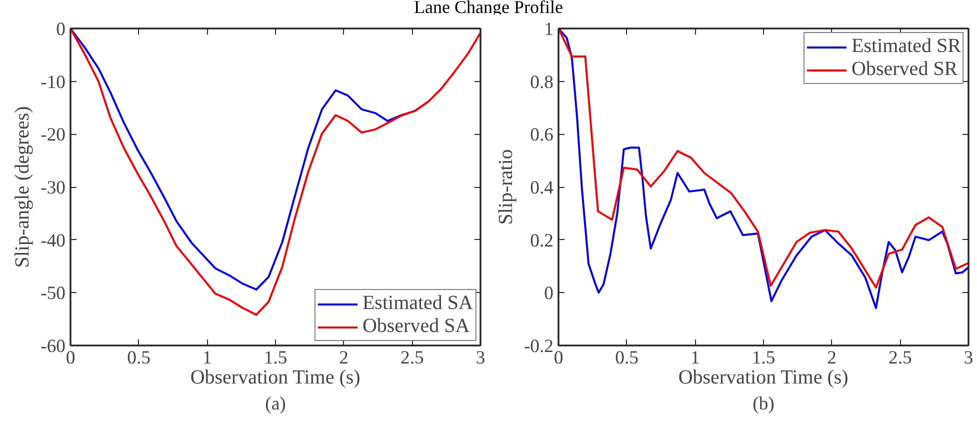 The image size is (977, 425). I want to click on y-tick-label: 0.4, so click(542, 188).